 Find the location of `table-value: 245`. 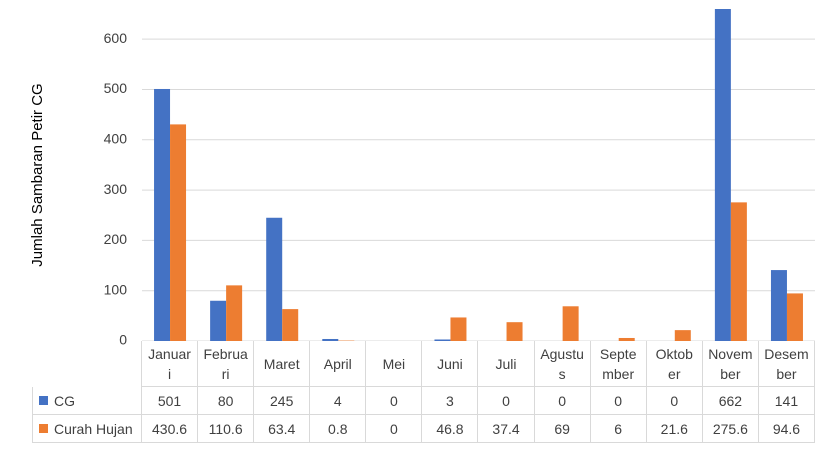

table-value: 245 is located at coordinates (282, 401).